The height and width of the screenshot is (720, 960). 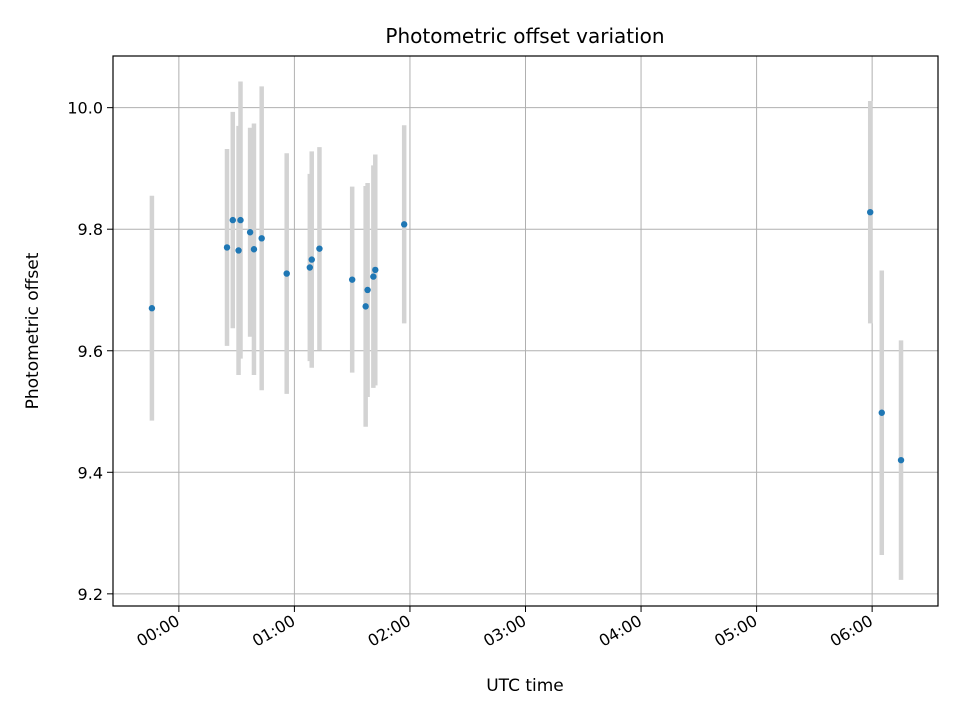 I want to click on x-tick-label: 05:00, so click(x=735, y=631).